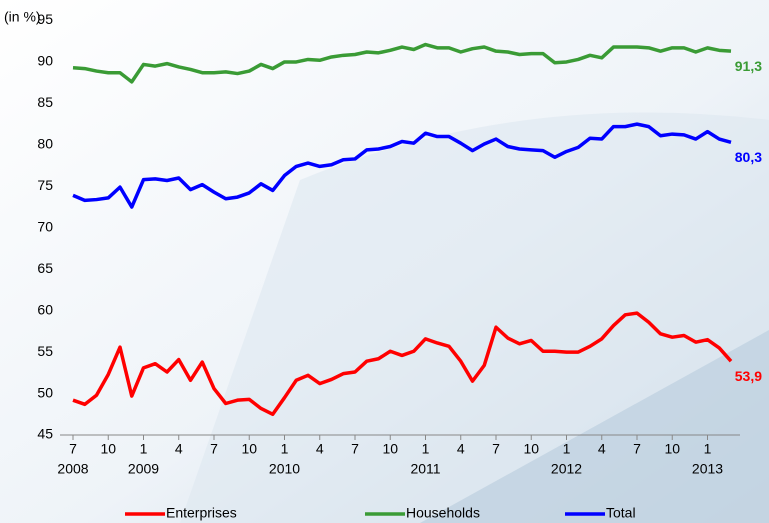  I want to click on x-year-label: 2009, so click(143, 469).